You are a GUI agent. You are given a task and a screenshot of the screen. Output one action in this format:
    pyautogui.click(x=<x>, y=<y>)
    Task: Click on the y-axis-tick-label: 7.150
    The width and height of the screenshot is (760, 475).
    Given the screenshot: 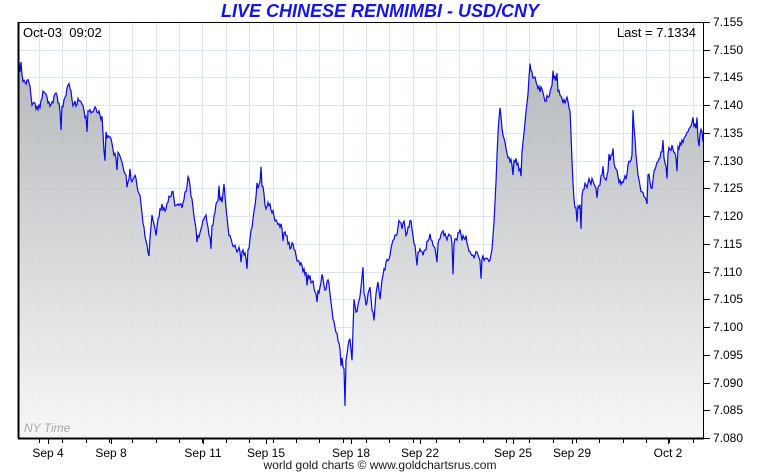 What is the action you would take?
    pyautogui.click(x=728, y=50)
    